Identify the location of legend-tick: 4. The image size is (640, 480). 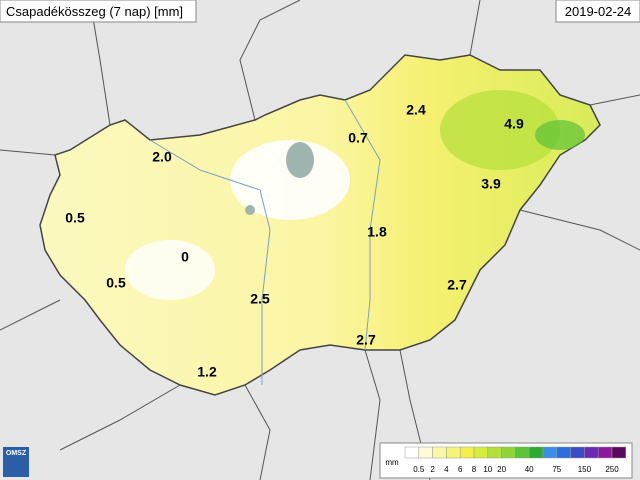
(446, 469).